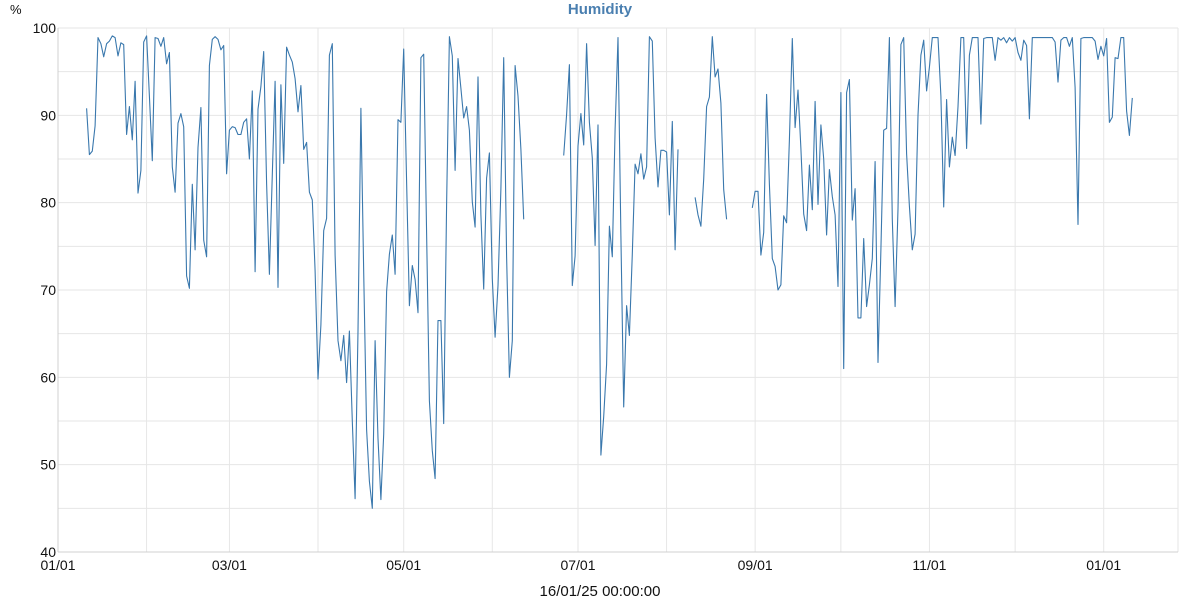 The image size is (1200, 600). What do you see at coordinates (48, 290) in the screenshot?
I see `y-tick-label: 70` at bounding box center [48, 290].